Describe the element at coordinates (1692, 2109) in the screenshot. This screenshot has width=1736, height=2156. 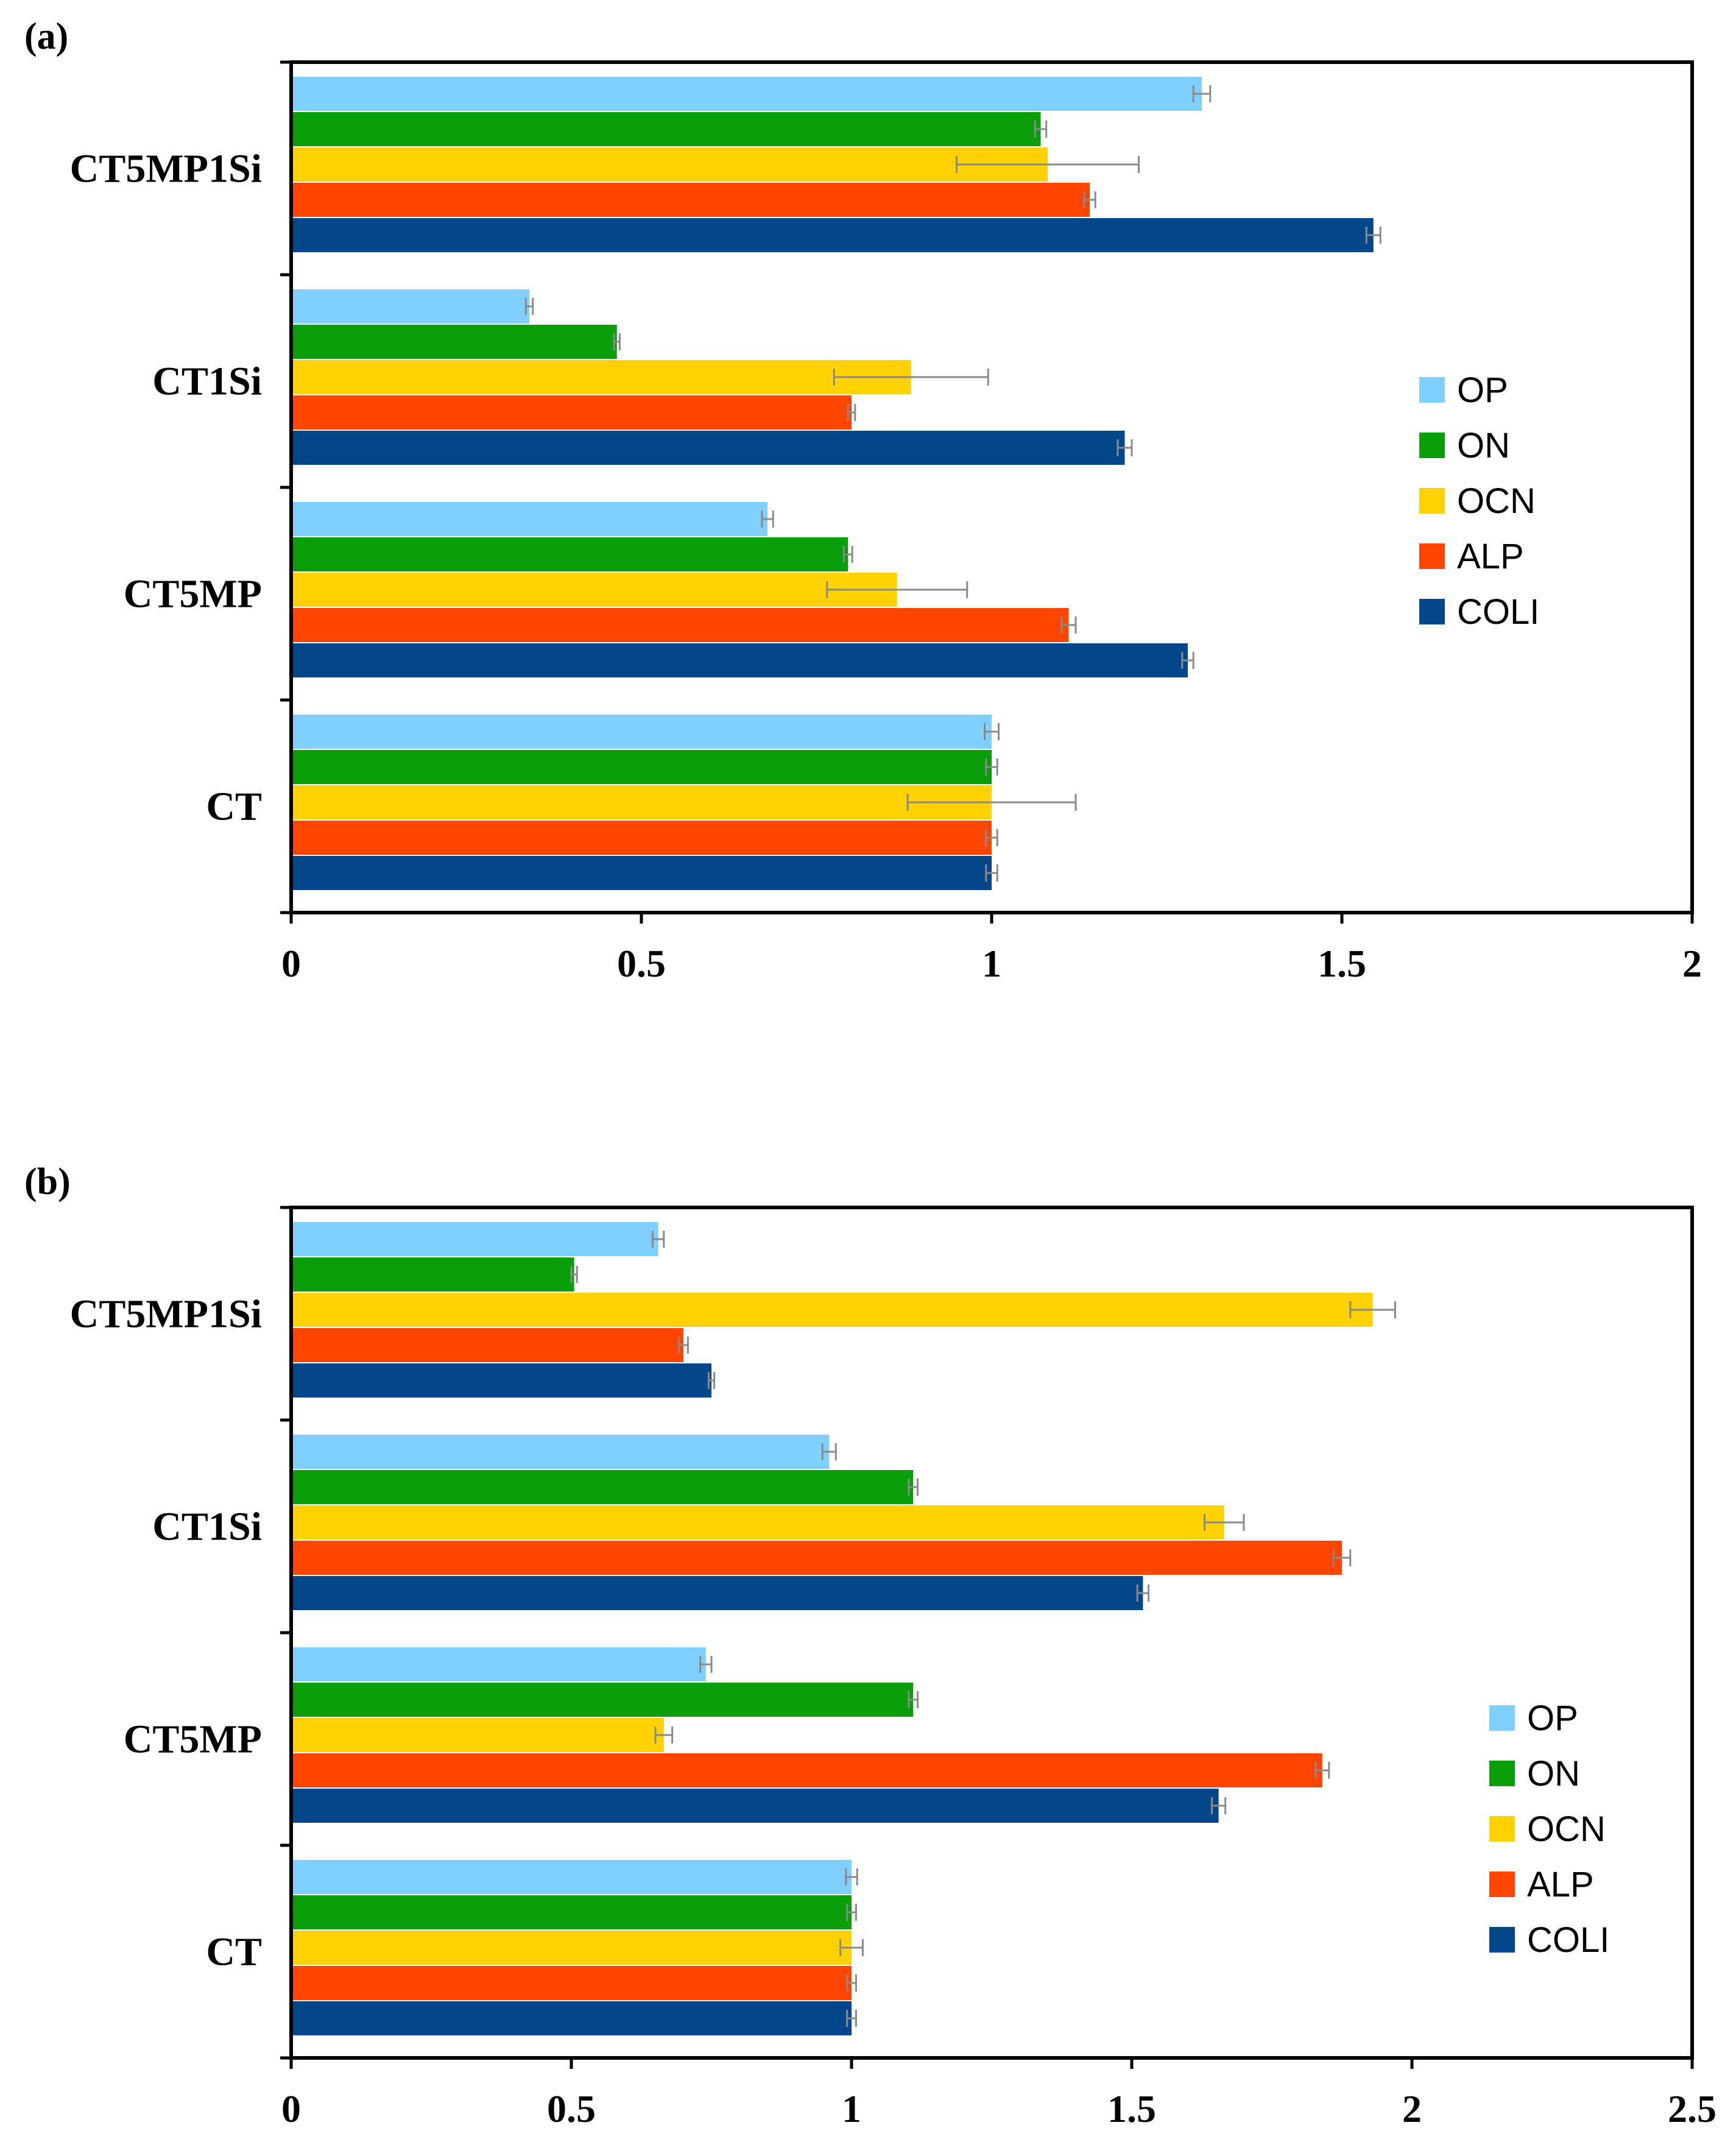
I see `x-tick-label: 2.5` at that location.